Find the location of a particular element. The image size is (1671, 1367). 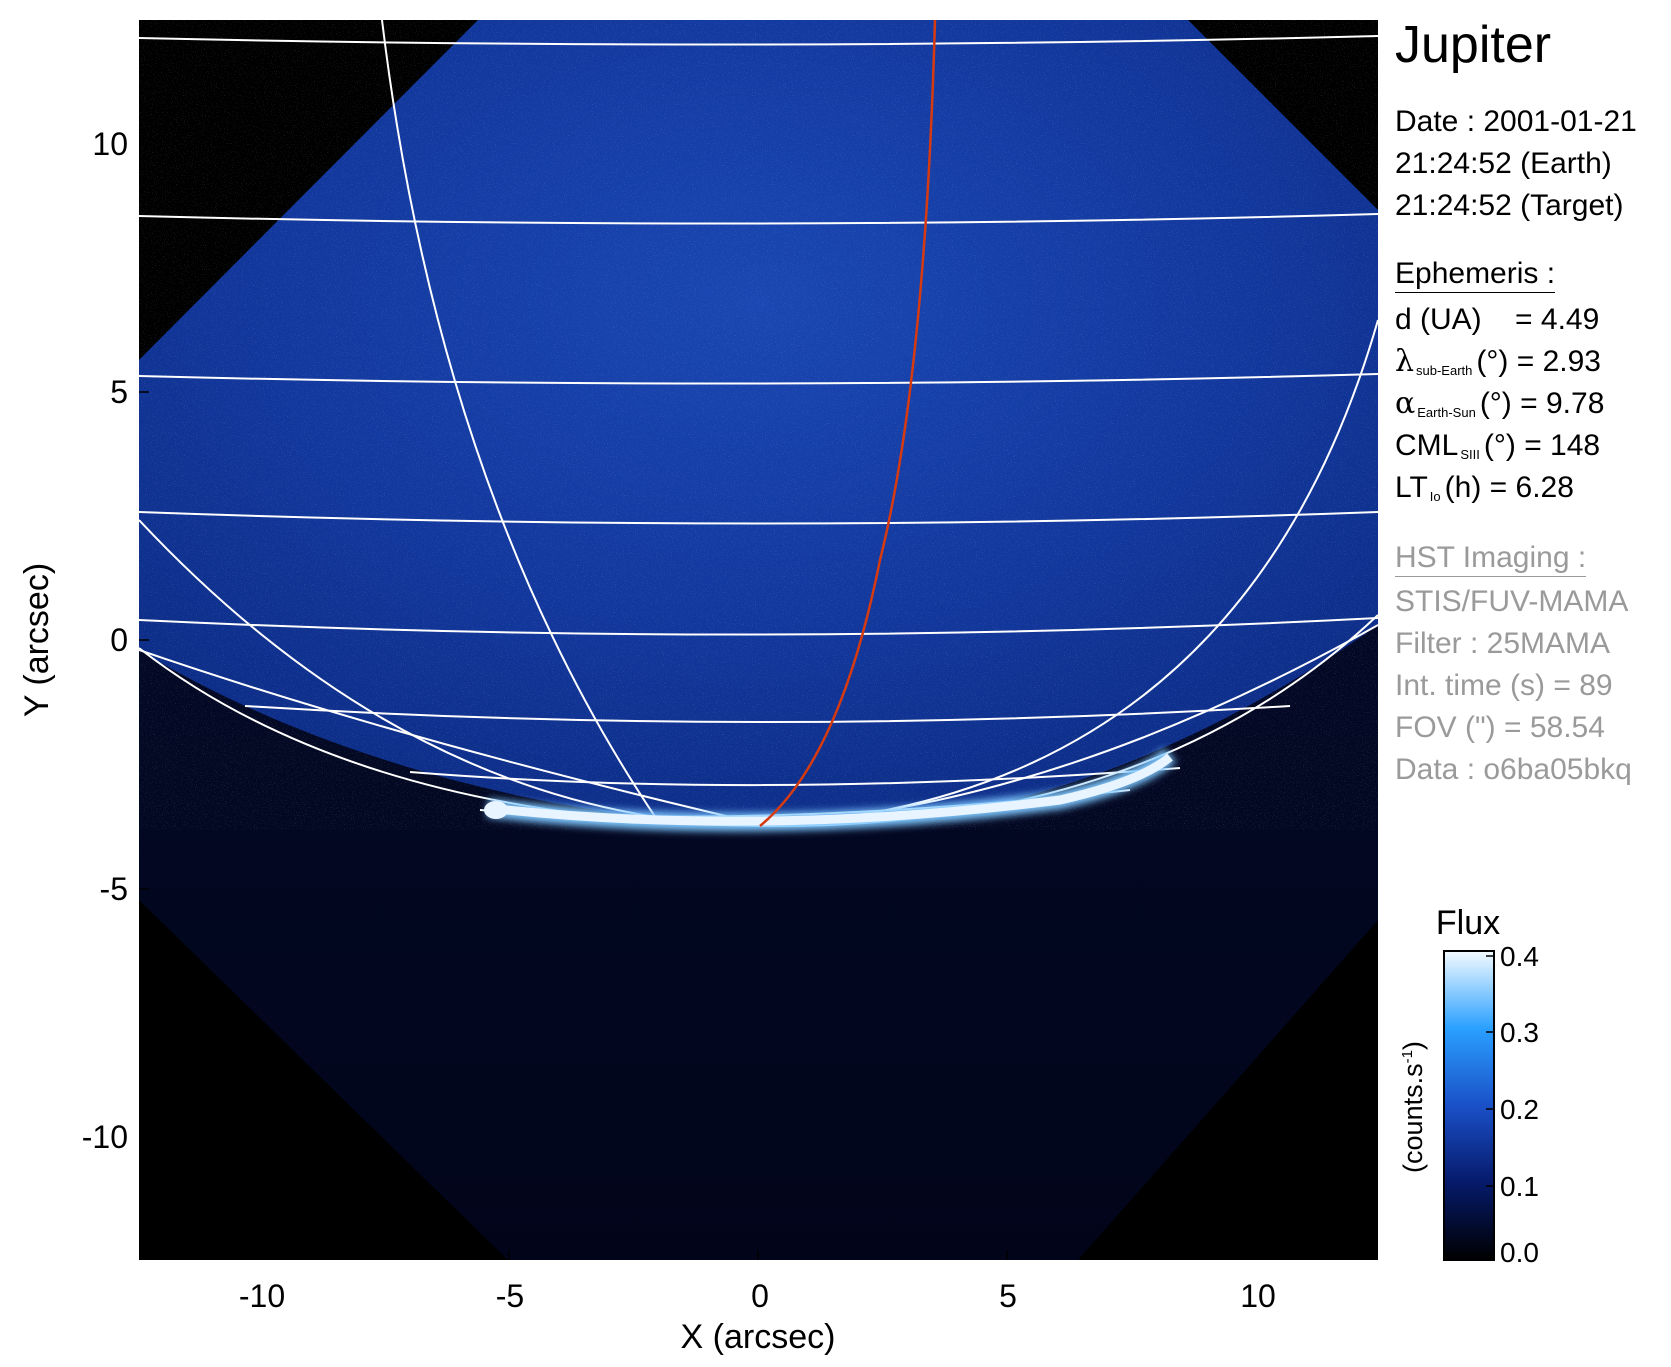

lambda-value: = 2.93 is located at coordinates (1558, 361).